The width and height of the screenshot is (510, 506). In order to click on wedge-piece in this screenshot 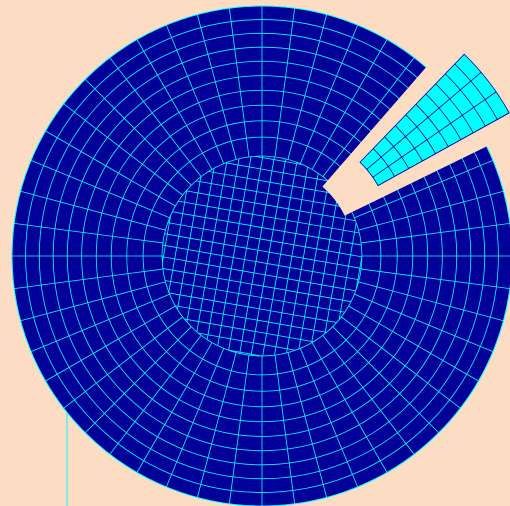, I will do `click(434, 120)`.